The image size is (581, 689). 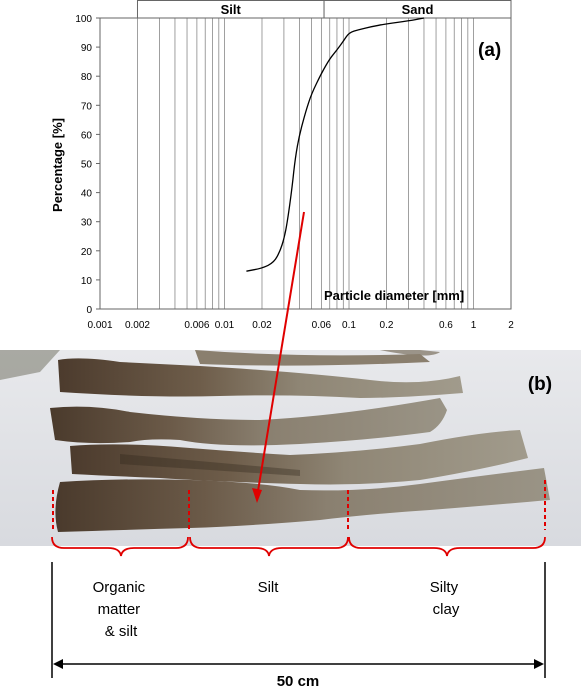 I want to click on x-tick-label-9: 1, so click(x=474, y=325).